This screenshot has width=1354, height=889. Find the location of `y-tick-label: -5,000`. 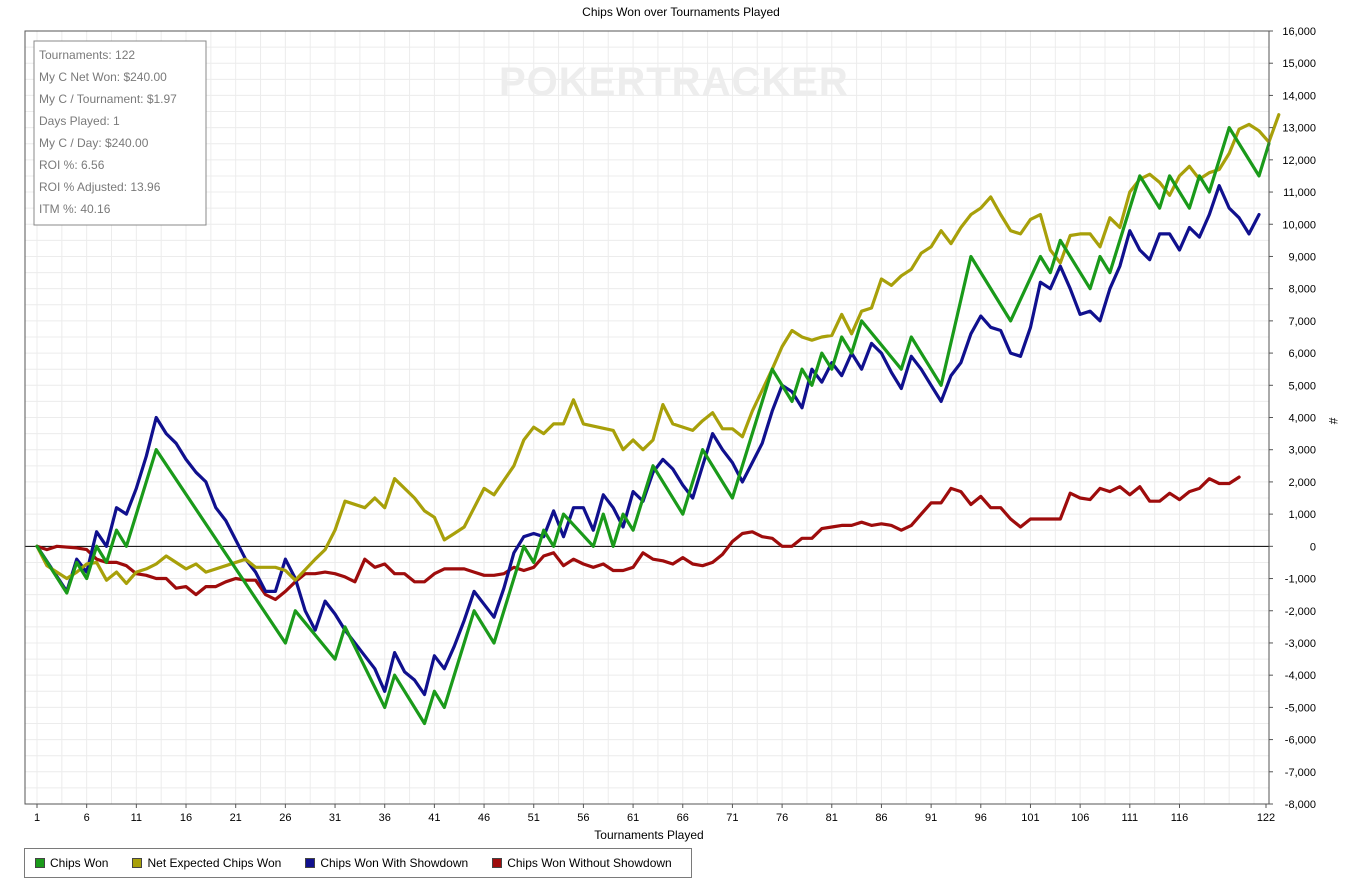

y-tick-label: -5,000 is located at coordinates (1300, 708).